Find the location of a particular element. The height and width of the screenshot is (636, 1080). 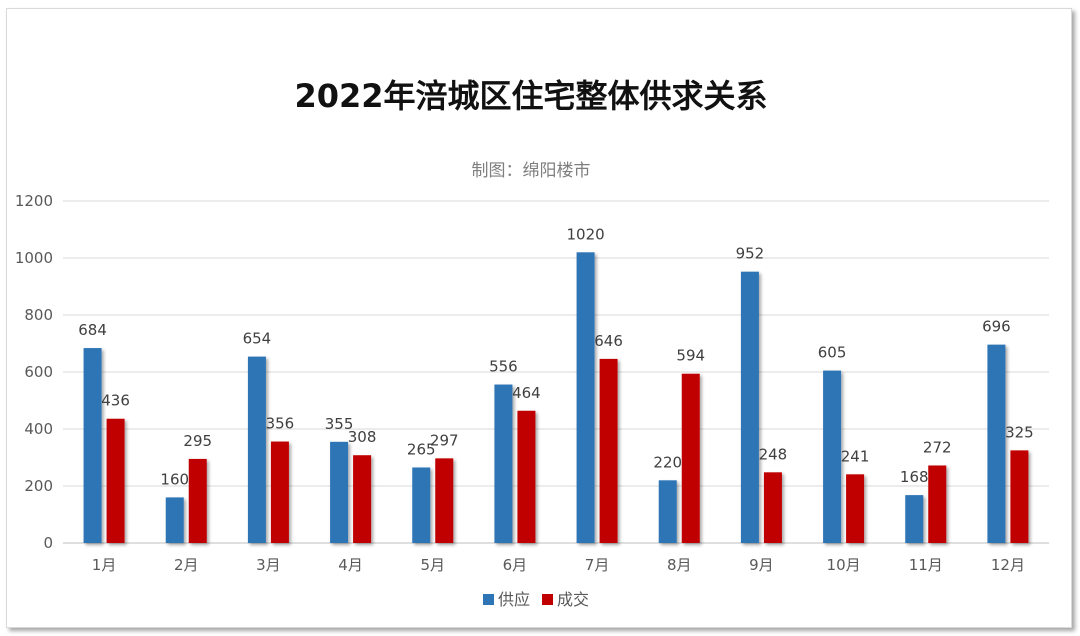

data-label: 272 is located at coordinates (937, 447).